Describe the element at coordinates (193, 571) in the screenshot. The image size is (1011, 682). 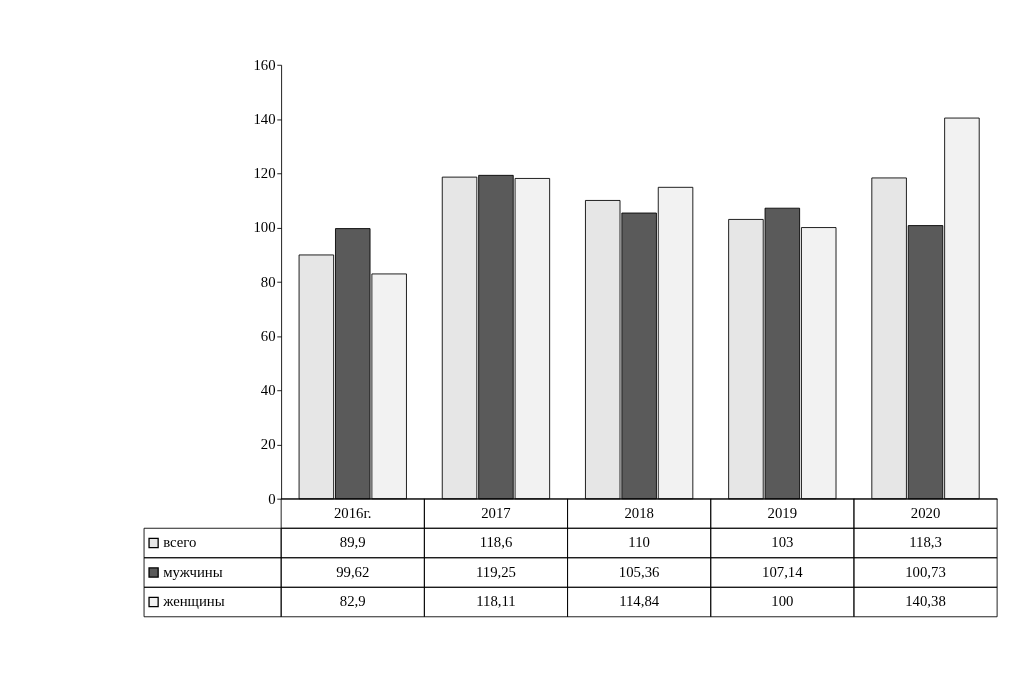
I see `legend-label: мужчины` at that location.